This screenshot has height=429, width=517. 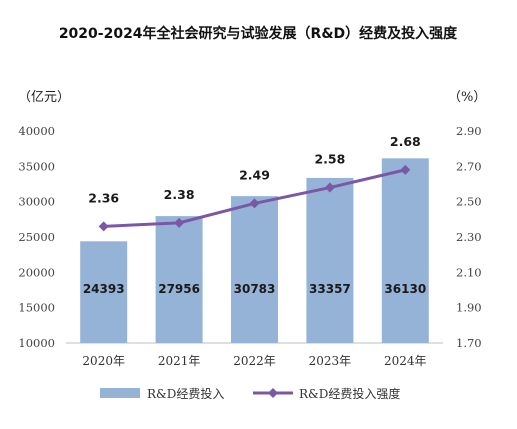 What do you see at coordinates (329, 159) in the screenshot?
I see `line-value-label: 2.58` at bounding box center [329, 159].